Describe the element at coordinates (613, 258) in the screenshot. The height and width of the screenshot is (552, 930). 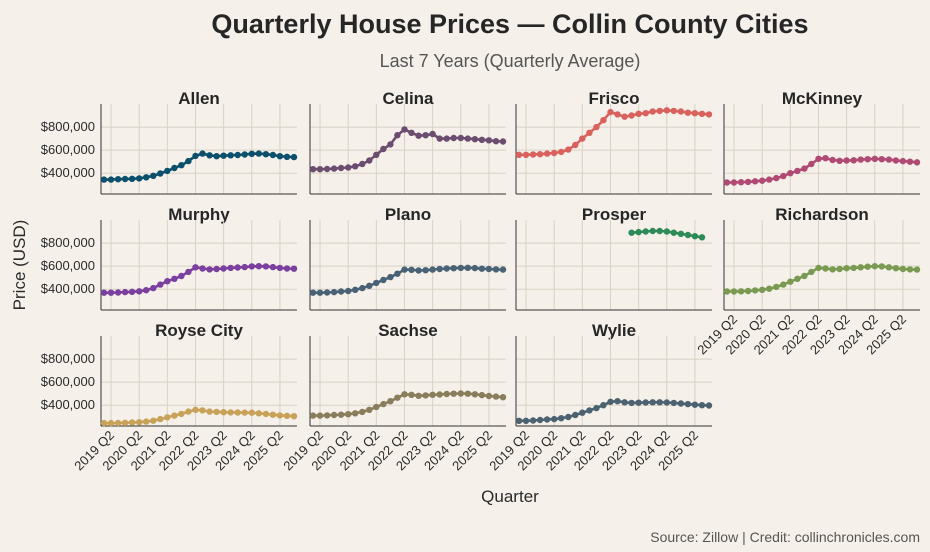
I see `panel-prosper: Prosper` at that location.